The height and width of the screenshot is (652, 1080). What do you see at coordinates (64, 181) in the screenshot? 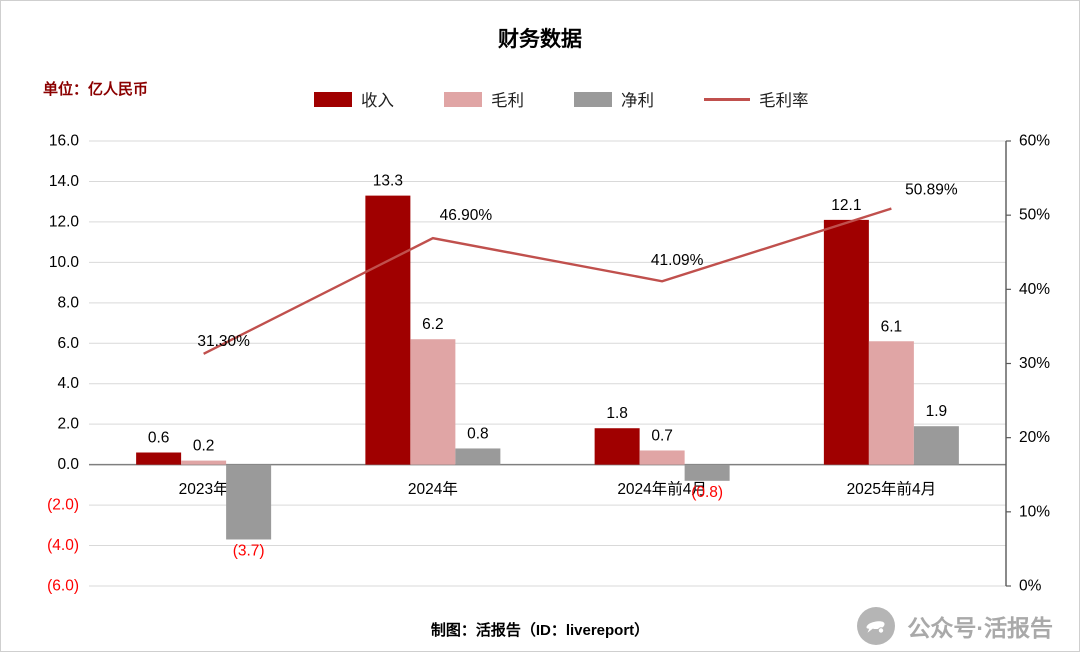
I see `left-axis-tick: 14.0` at bounding box center [64, 181].